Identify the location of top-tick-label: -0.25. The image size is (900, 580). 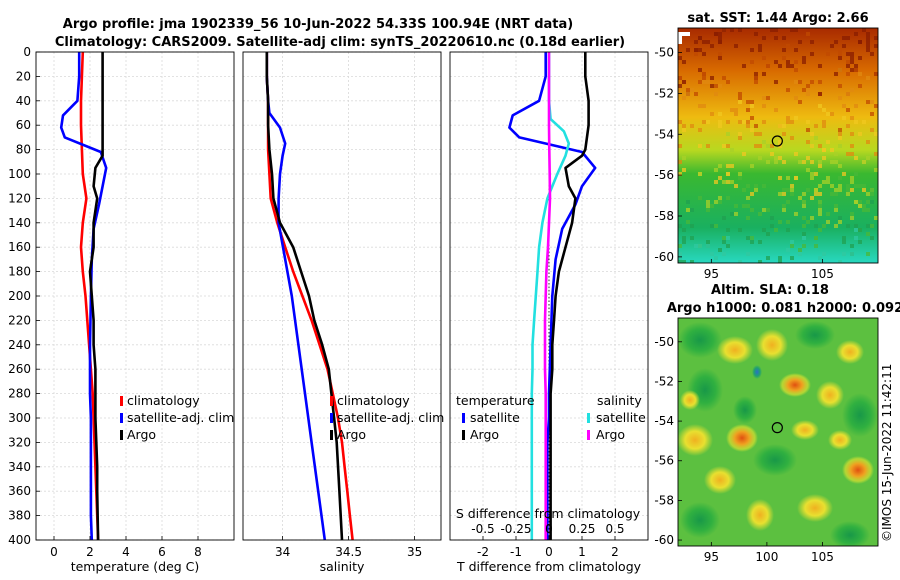
(515, 529).